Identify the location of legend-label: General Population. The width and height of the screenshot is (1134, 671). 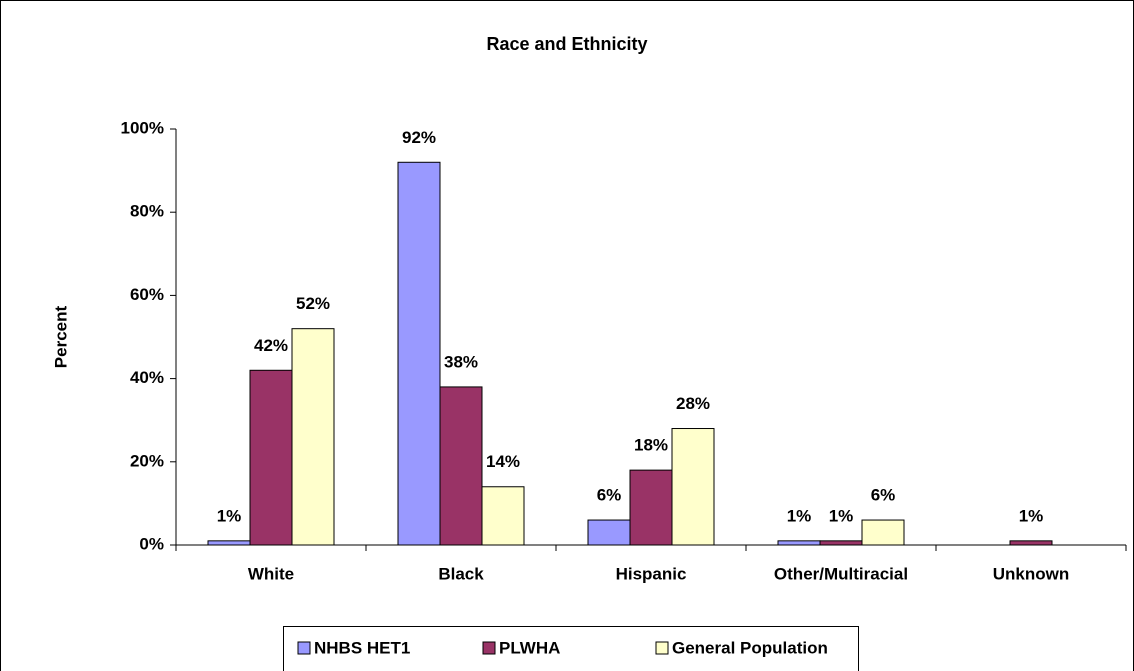
(750, 647).